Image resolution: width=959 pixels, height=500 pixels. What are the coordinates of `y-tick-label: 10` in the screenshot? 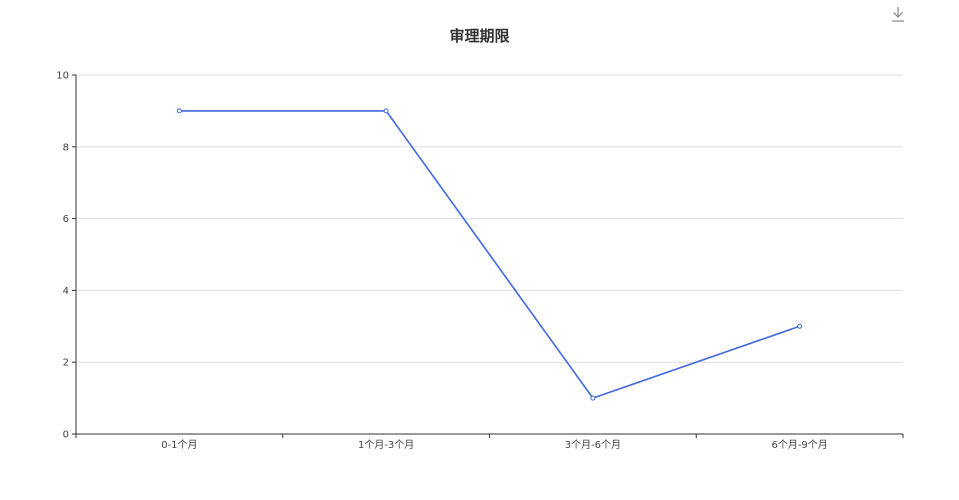 It's located at (62, 76).